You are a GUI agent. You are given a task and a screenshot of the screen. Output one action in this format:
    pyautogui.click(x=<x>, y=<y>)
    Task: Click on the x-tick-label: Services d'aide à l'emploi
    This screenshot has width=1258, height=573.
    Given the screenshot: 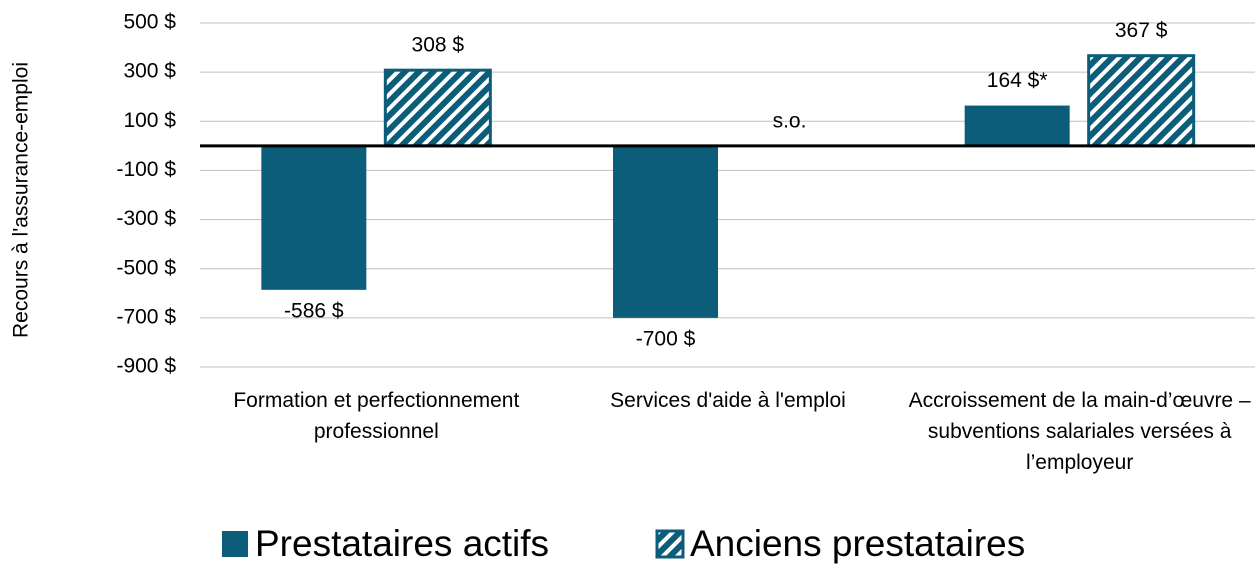 What is the action you would take?
    pyautogui.click(x=728, y=400)
    